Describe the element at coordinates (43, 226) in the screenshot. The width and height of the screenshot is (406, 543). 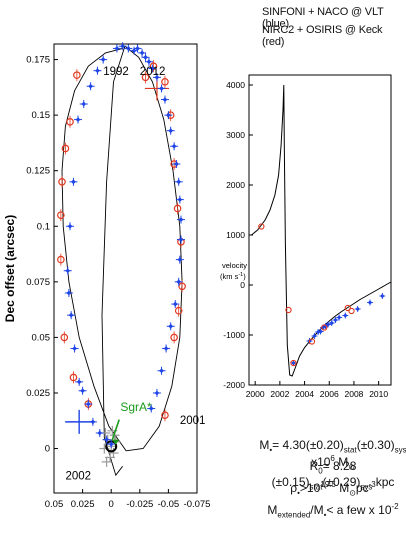
I see `orbit-ytick-label: 0.1` at that location.